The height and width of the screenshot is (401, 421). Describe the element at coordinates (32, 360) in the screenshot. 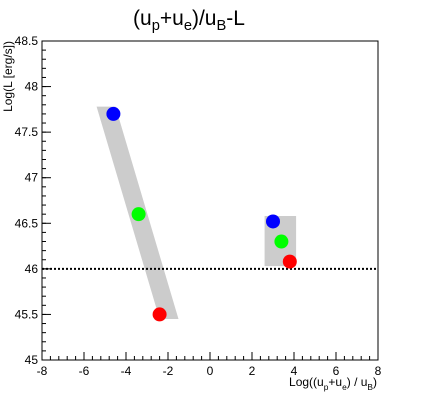

I see `y-tick-label: 45` at that location.